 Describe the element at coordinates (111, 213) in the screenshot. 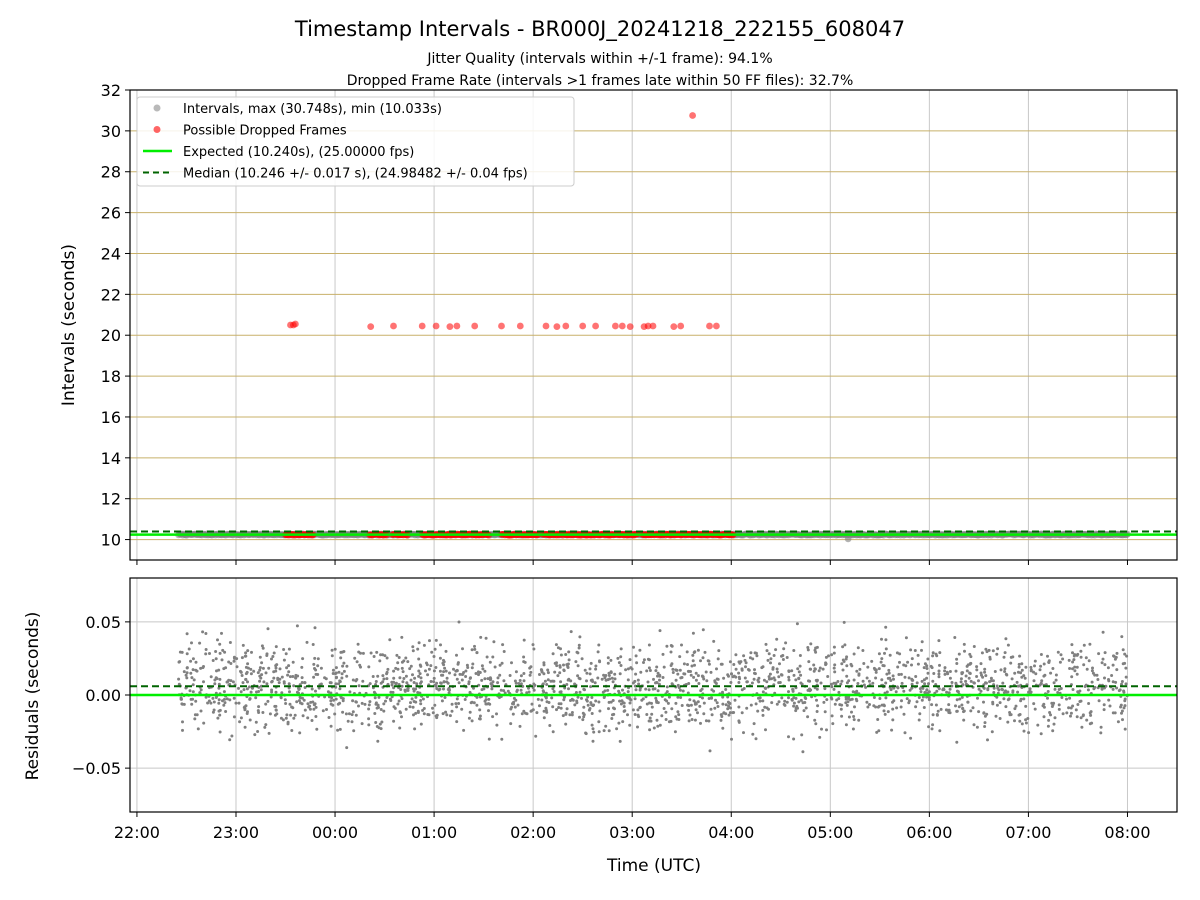

I see `top-ytick-label: 26` at that location.